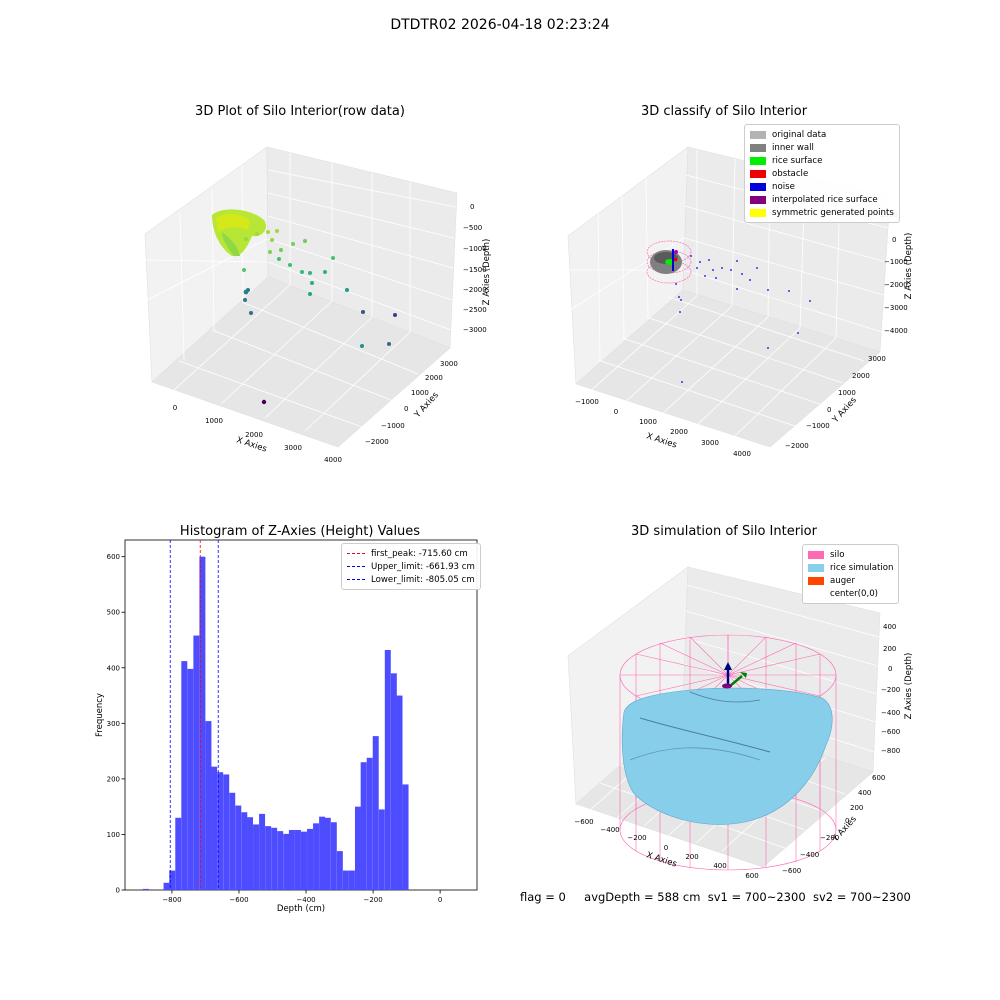 The height and width of the screenshot is (1000, 1000). What do you see at coordinates (710, 443) in the screenshot?
I see `classify-x-tick: 3000` at bounding box center [710, 443].